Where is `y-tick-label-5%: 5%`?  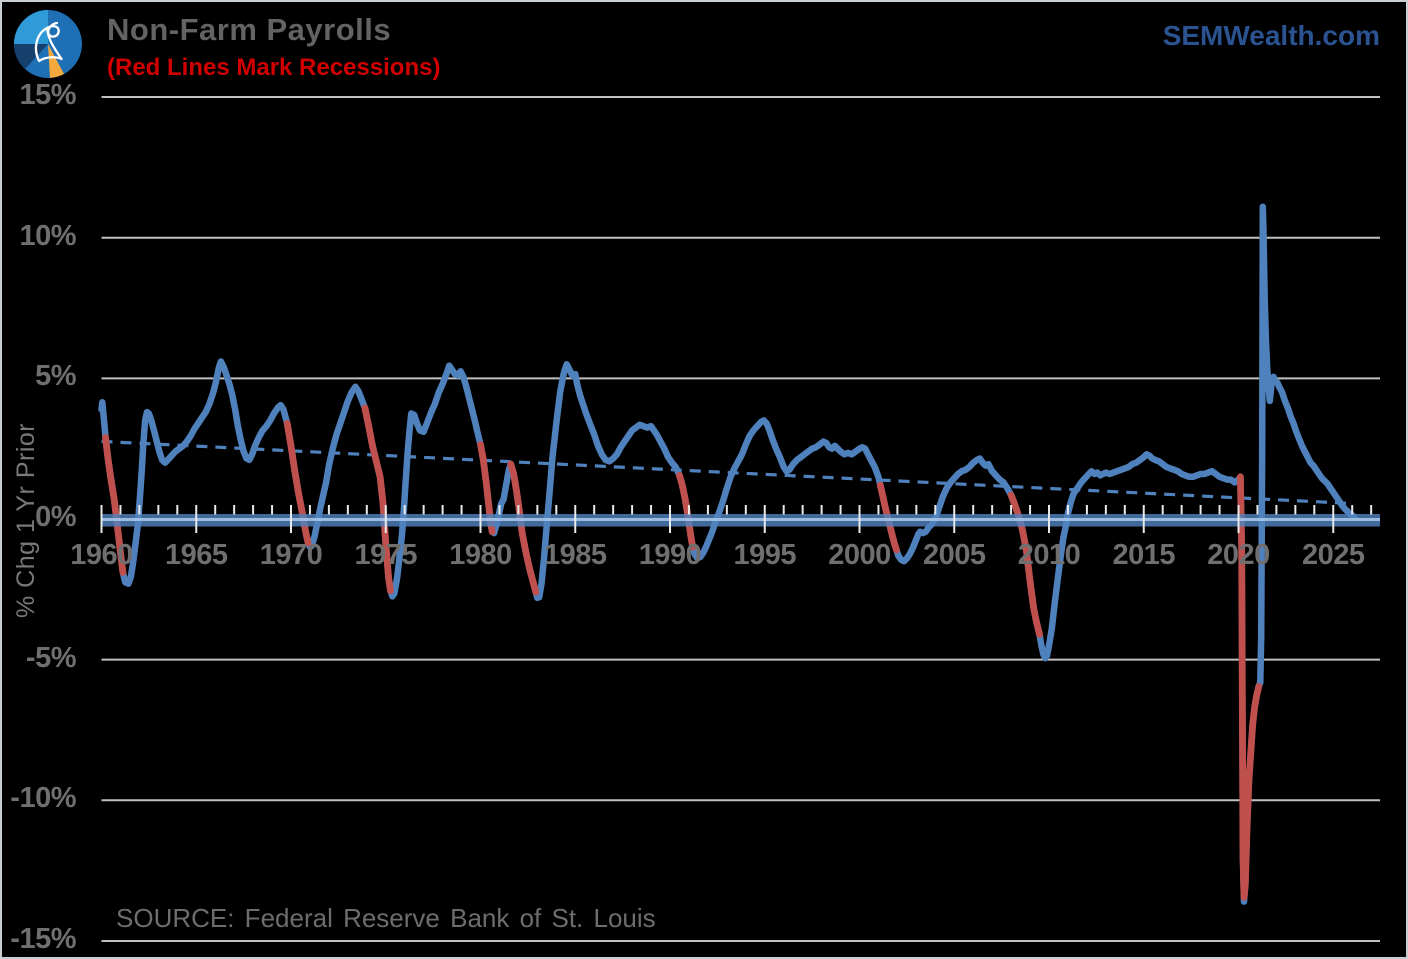 y-tick-label-5%: 5% is located at coordinates (55, 376).